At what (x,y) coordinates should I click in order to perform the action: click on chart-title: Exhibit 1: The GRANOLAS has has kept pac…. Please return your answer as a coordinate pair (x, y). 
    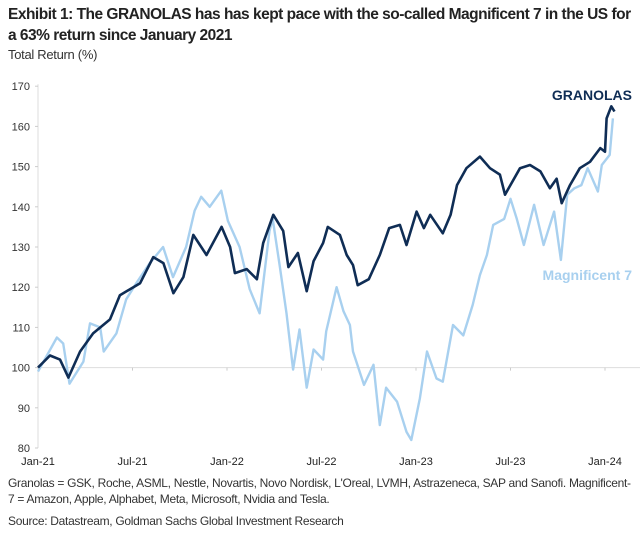
    Looking at the image, I should click on (319, 25).